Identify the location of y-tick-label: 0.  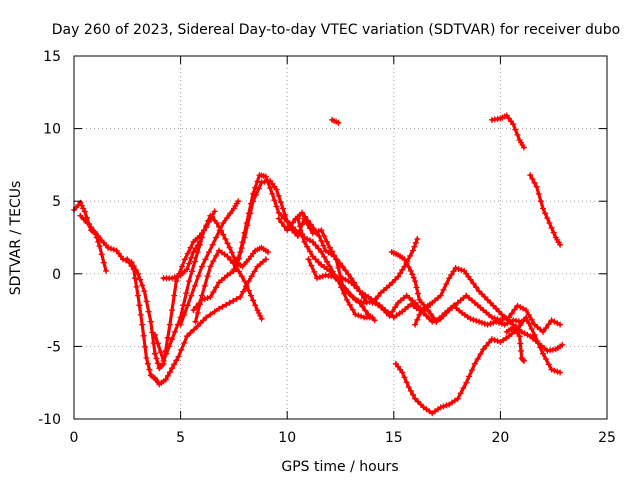
(56, 275).